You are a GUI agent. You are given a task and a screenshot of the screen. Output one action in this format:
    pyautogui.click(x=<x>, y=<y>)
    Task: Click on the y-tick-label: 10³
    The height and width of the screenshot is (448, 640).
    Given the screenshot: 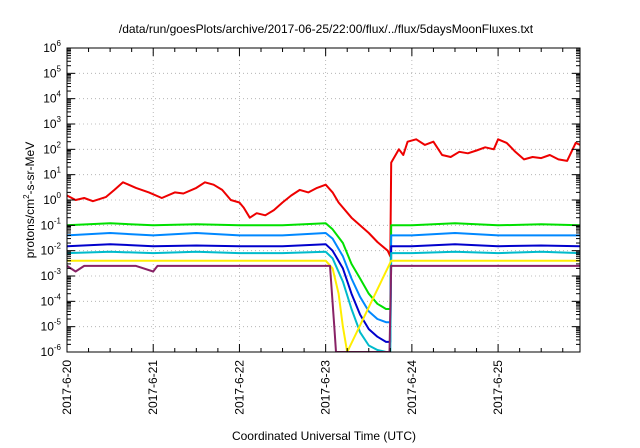 What is the action you would take?
    pyautogui.click(x=52, y=123)
    